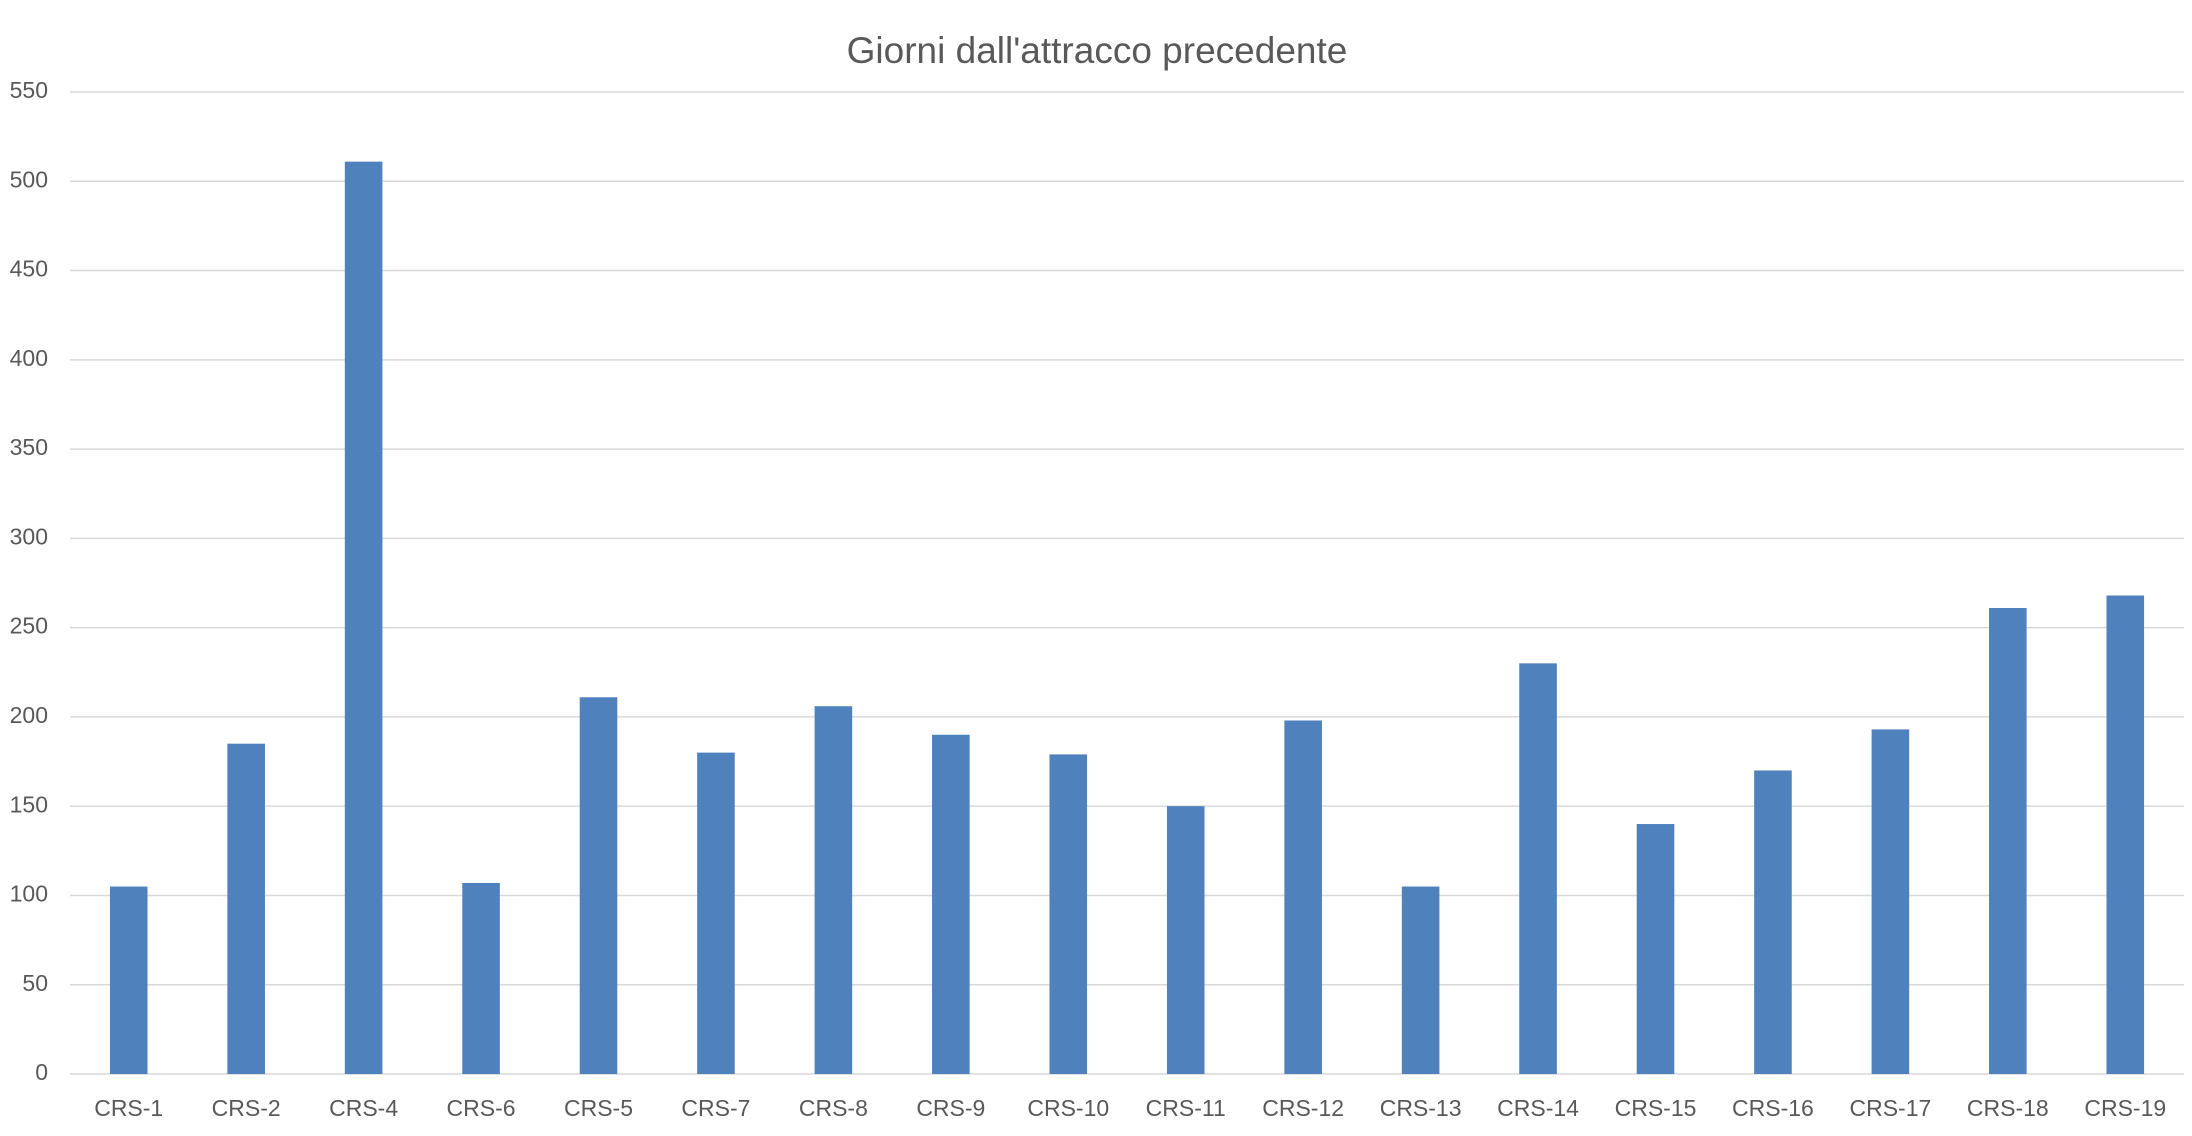  What do you see at coordinates (29, 269) in the screenshot?
I see `y-tick-label: 450` at bounding box center [29, 269].